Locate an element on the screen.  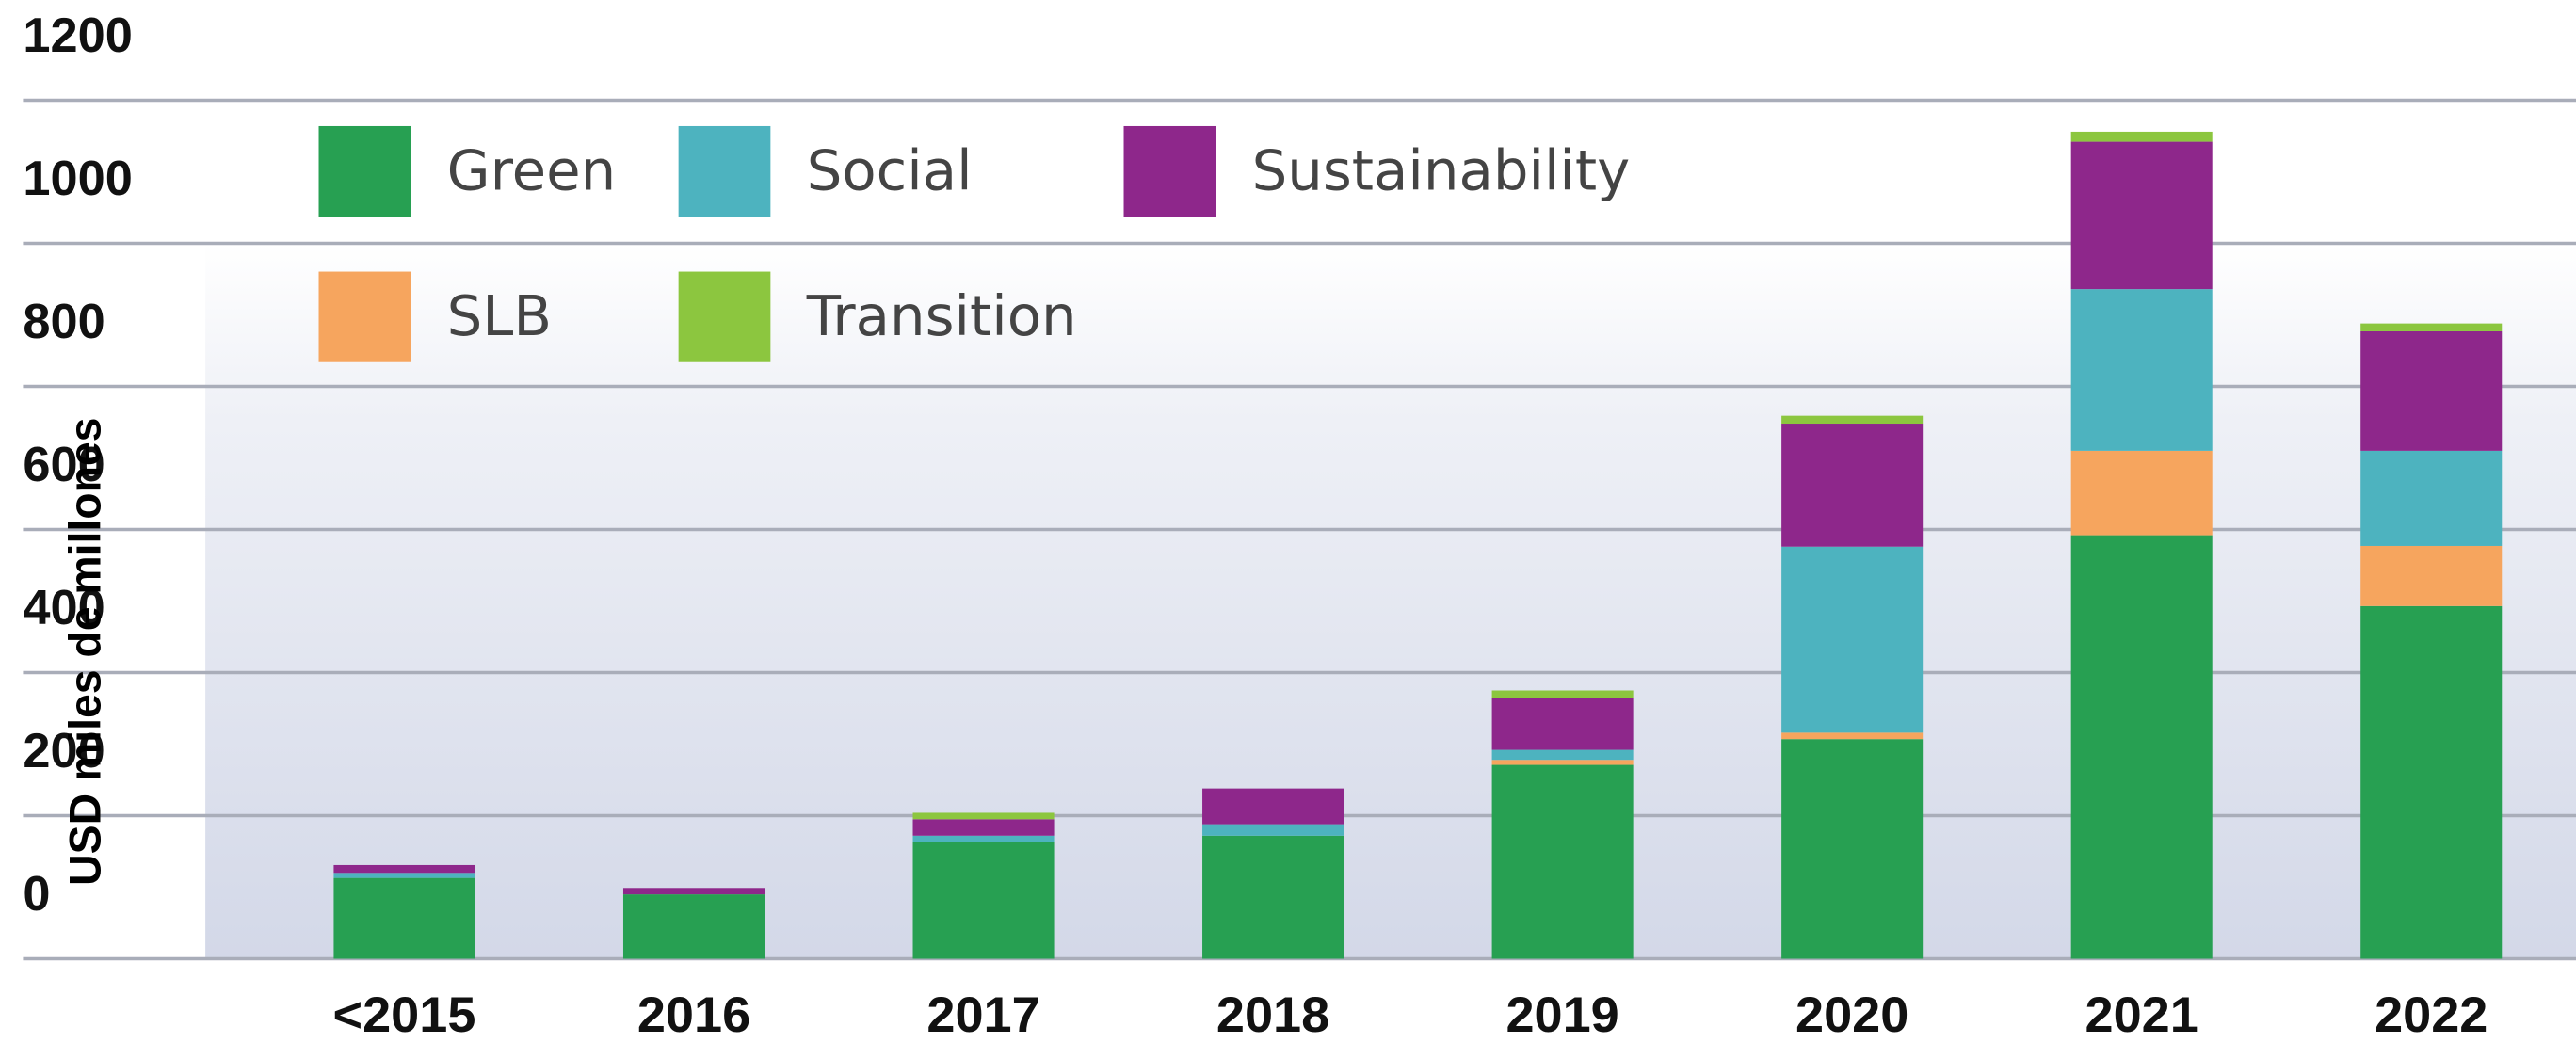
legend-label: SLB is located at coordinates (499, 315).